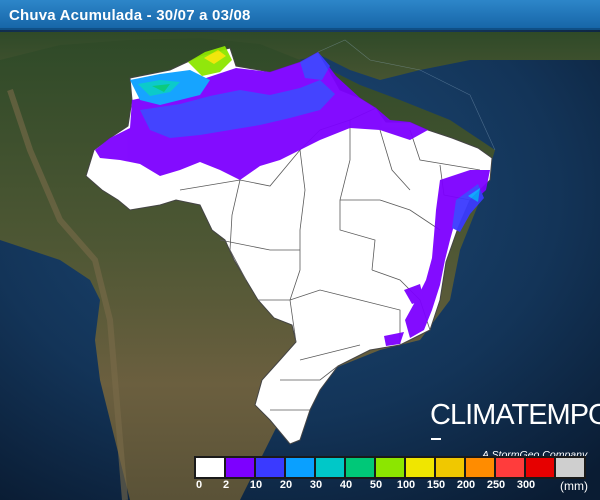  Describe the element at coordinates (300, 15) in the screenshot. I see `title-bar: Chuva Acumulada - 30/07 a 03/08` at that location.